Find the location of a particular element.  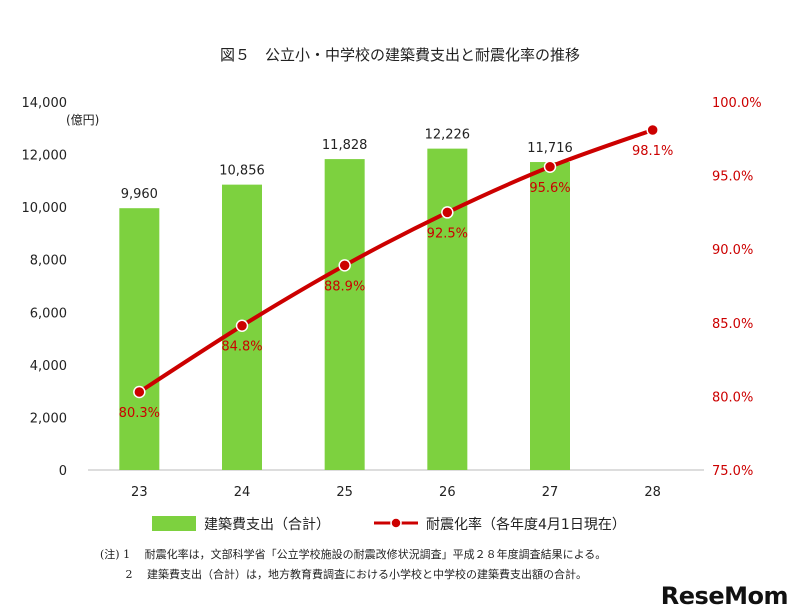

left-axis-tick-label: 2,000 is located at coordinates (48, 418).